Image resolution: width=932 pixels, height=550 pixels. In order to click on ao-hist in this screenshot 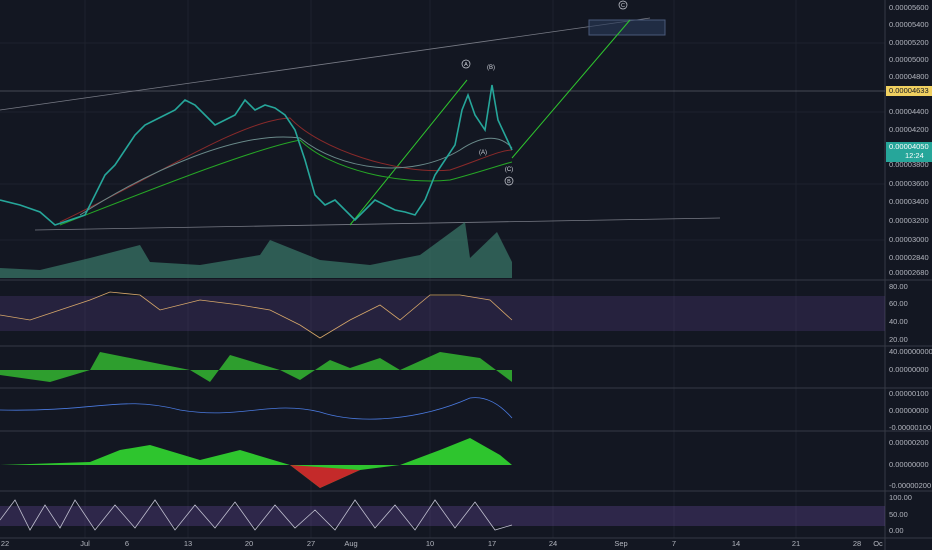, I will do `click(256, 463)`.